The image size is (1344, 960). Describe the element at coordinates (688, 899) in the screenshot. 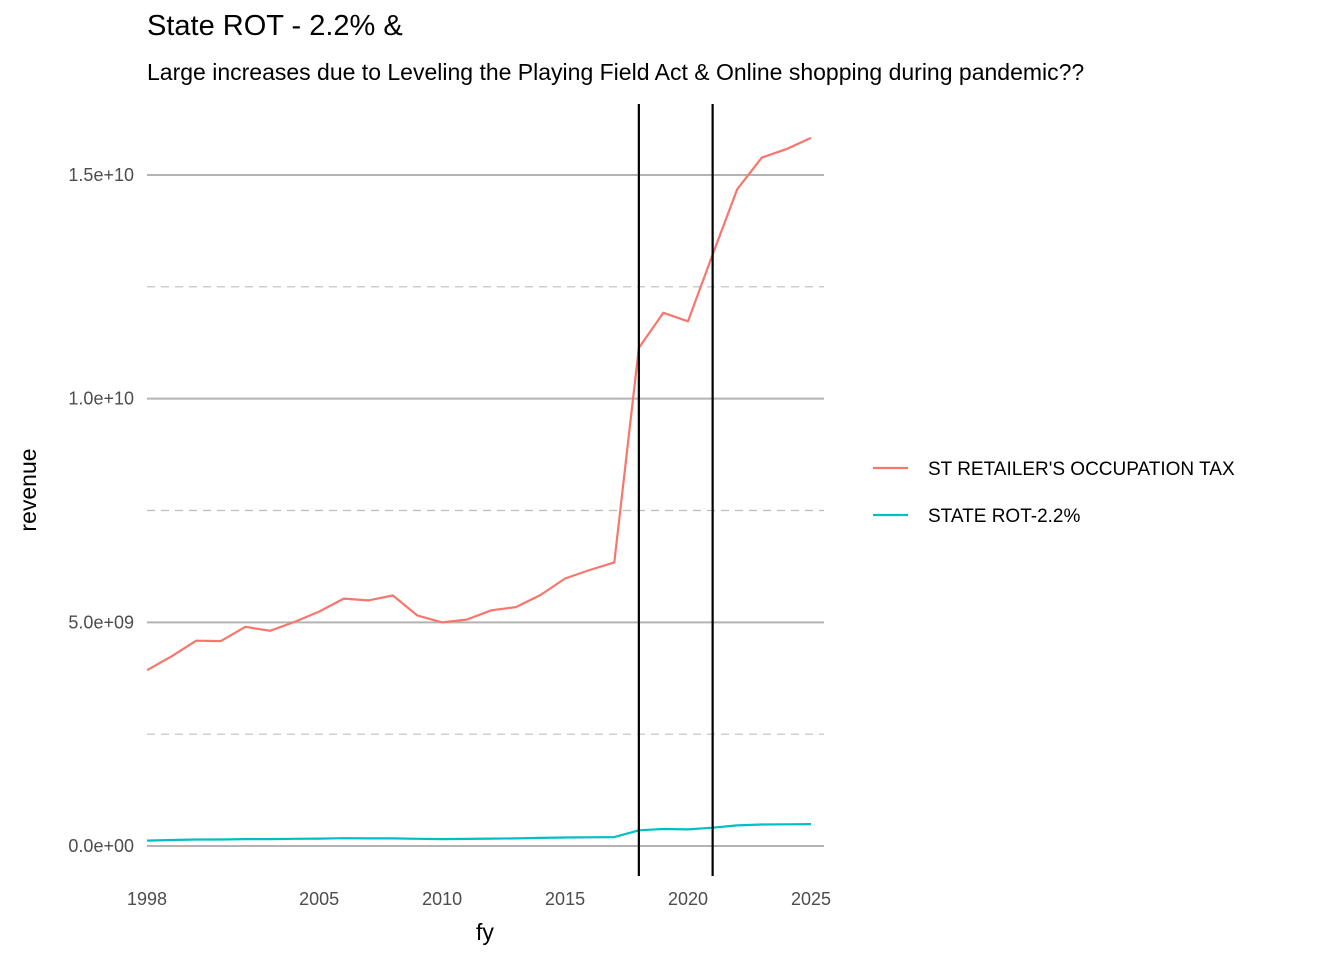

I see `x-tick-label: 2020` at that location.